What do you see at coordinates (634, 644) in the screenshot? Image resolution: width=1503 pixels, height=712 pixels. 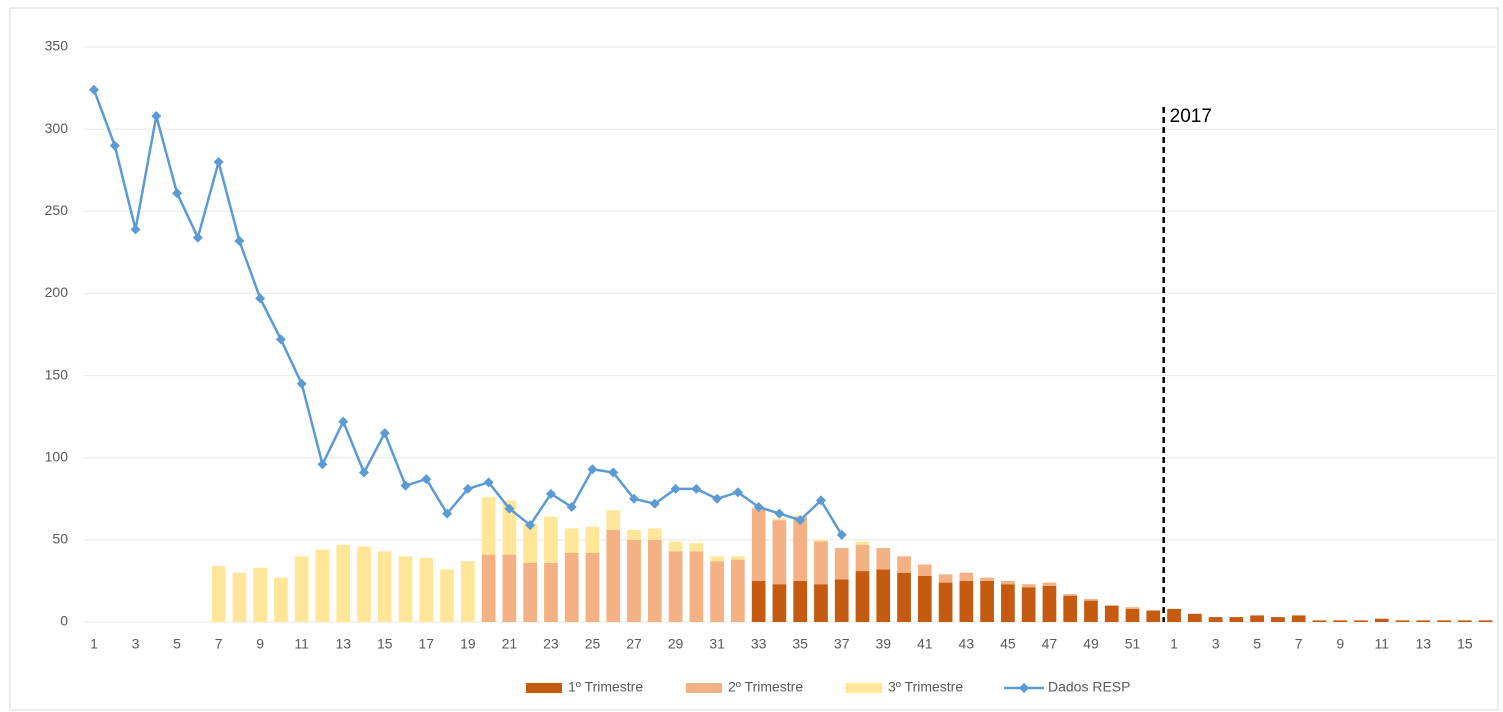 I see `x-tick-label: 27` at bounding box center [634, 644].